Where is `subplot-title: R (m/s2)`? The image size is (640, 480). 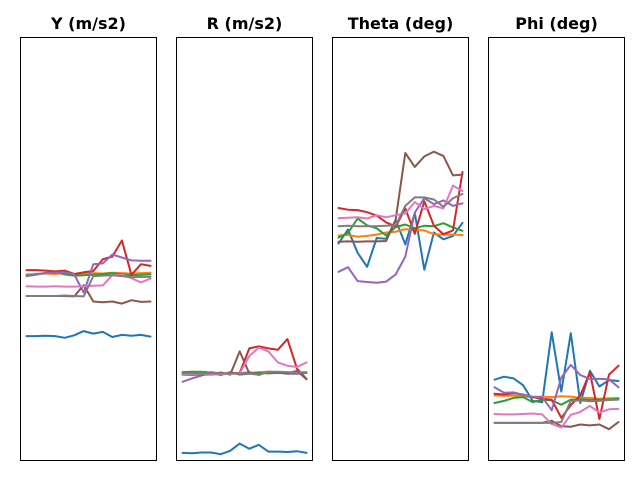
subplot-title: R (m/s2) is located at coordinates (245, 23).